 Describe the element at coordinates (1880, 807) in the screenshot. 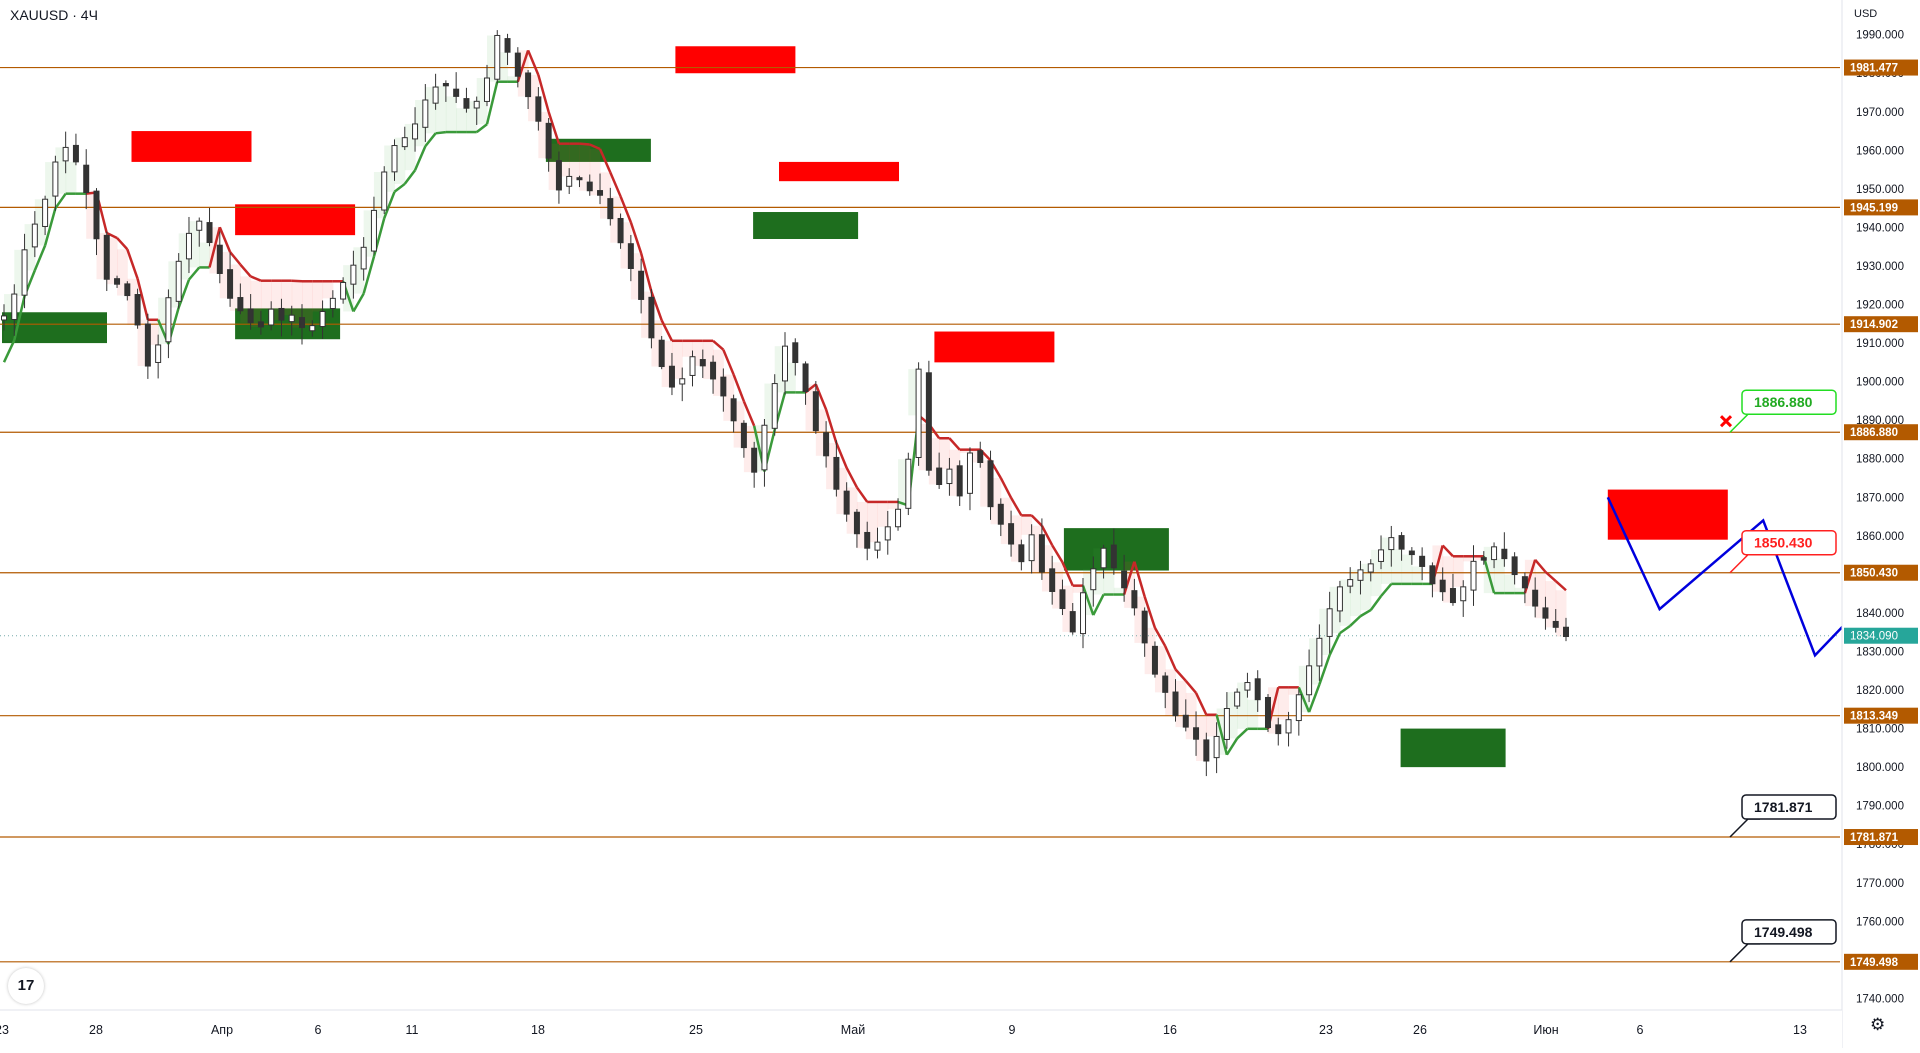

I see `price-tick-label: 1790.000` at that location.